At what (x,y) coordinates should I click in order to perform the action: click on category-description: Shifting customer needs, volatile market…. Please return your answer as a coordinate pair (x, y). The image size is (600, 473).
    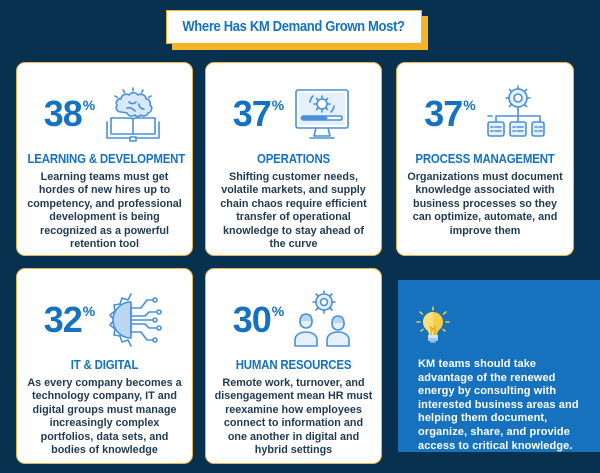
    Looking at the image, I should click on (293, 211).